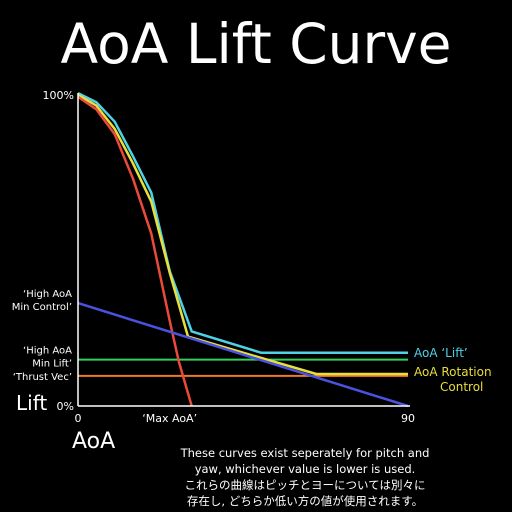 This screenshot has width=512, height=512. I want to click on reference-label-2: ‘Thrust Vec’, so click(42, 377).